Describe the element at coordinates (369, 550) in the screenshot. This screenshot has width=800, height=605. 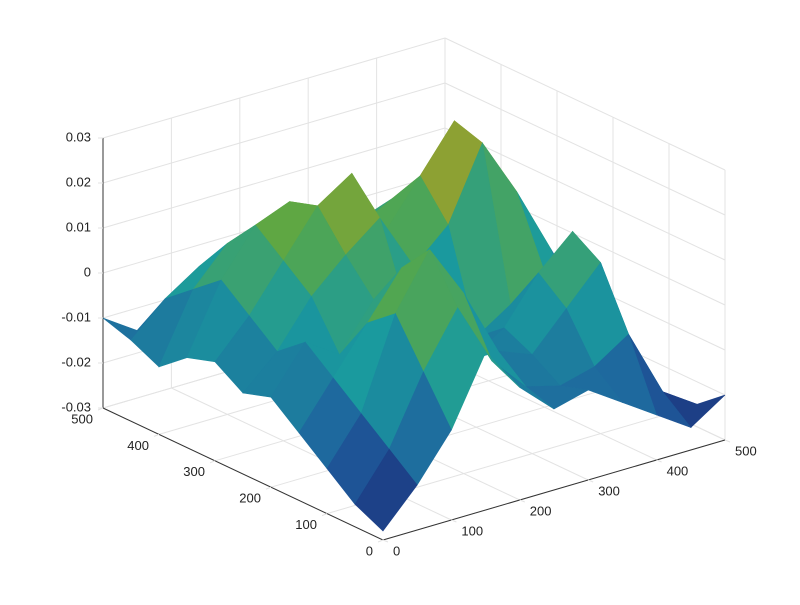
I see `y-tick-label: 0` at that location.